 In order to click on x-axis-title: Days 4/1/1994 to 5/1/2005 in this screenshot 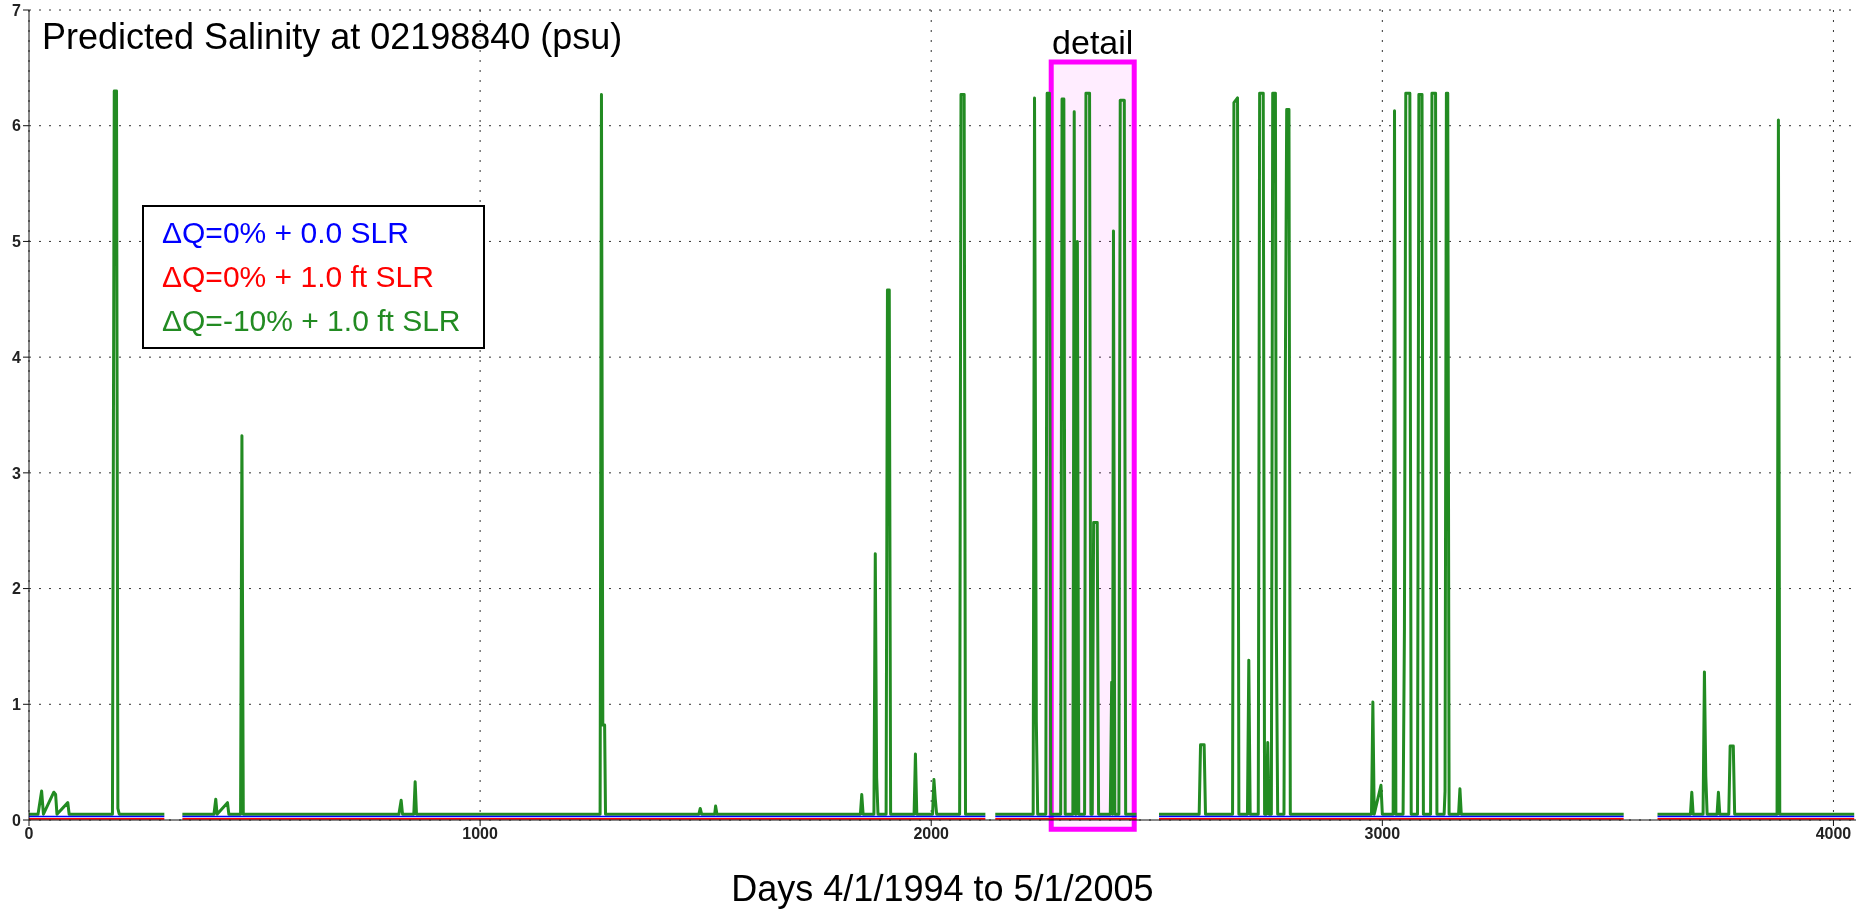, I will do `click(942, 888)`.